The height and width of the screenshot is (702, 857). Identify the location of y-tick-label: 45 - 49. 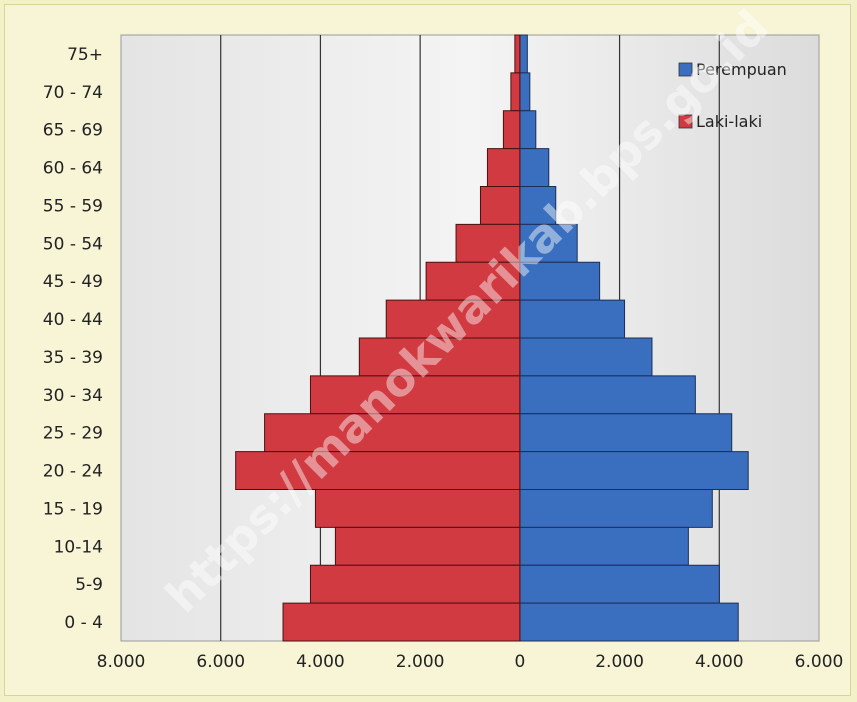
(73, 282).